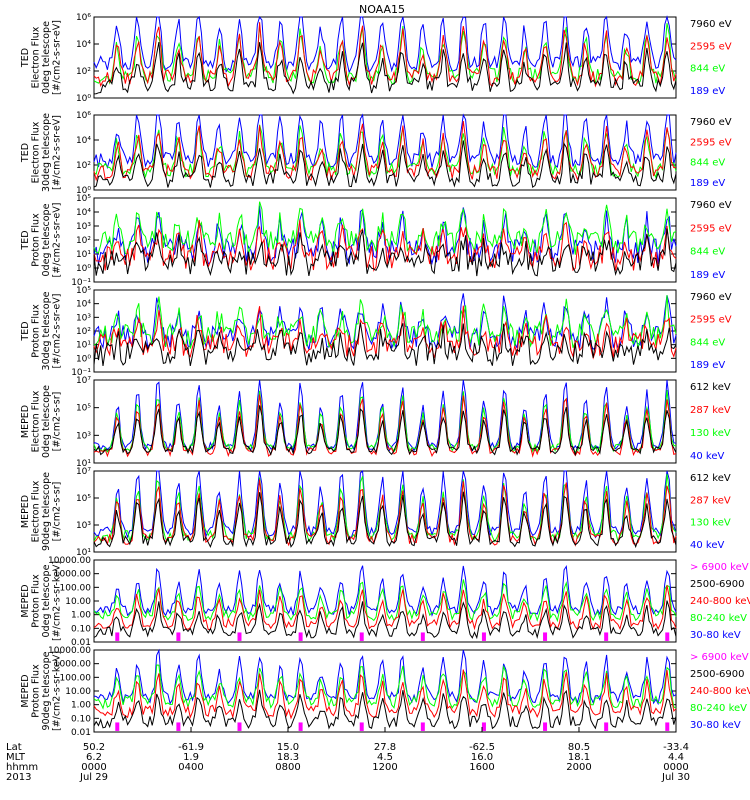 Image resolution: width=750 pixels, height=800 pixels. Describe the element at coordinates (14, 747) in the screenshot. I see `x-row-label: Lat` at that location.